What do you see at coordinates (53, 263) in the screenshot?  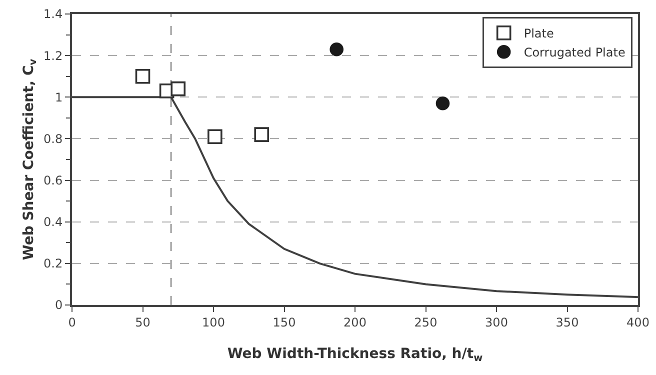 I see `y-tick-label: 0.2` at bounding box center [53, 263].